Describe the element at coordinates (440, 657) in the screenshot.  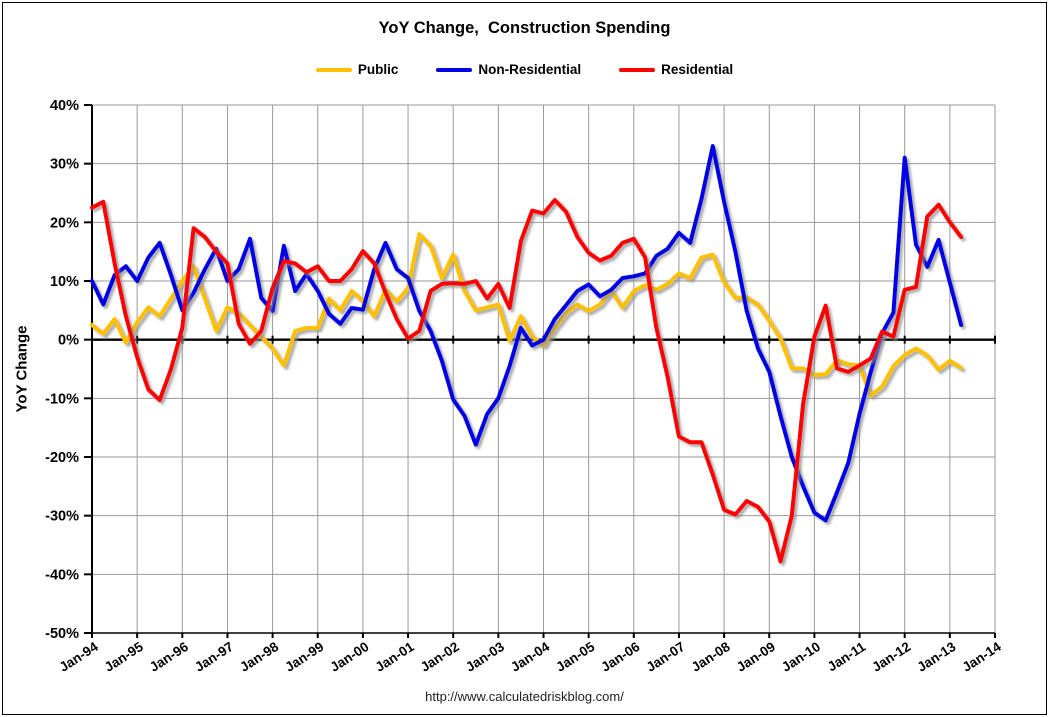
I see `x-tick-label: Jan-02` at that location.